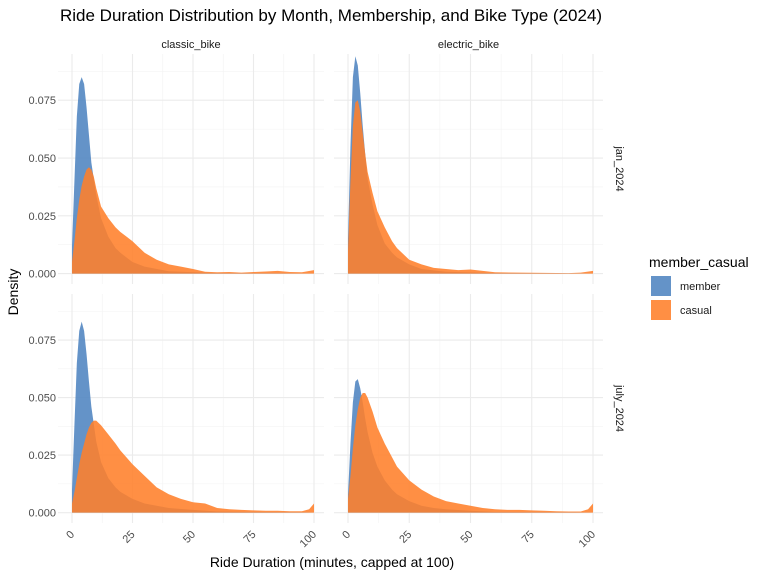  What do you see at coordinates (661, 286) in the screenshot?
I see `legend-key-member` at bounding box center [661, 286].